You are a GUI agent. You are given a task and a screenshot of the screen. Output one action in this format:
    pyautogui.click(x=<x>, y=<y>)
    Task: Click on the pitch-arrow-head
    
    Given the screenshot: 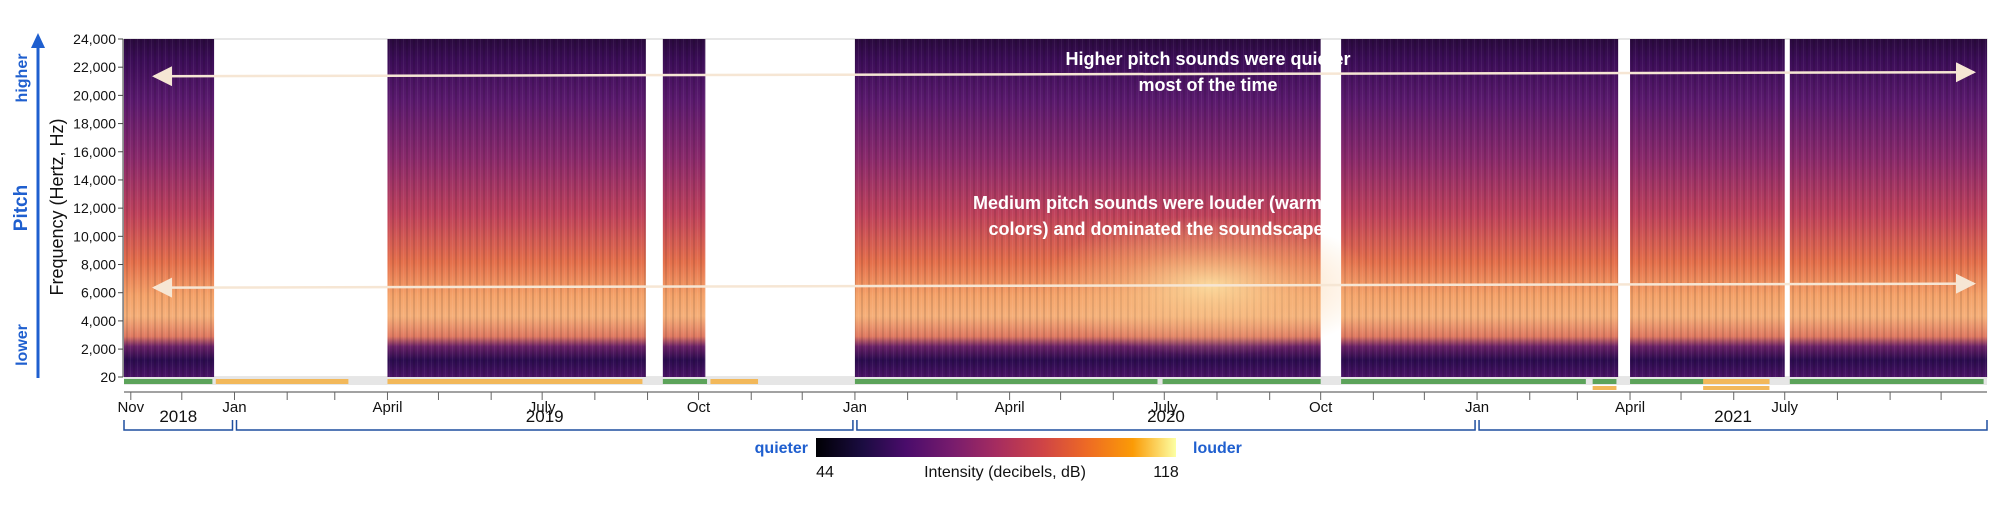 What is the action you would take?
    pyautogui.click(x=38, y=40)
    